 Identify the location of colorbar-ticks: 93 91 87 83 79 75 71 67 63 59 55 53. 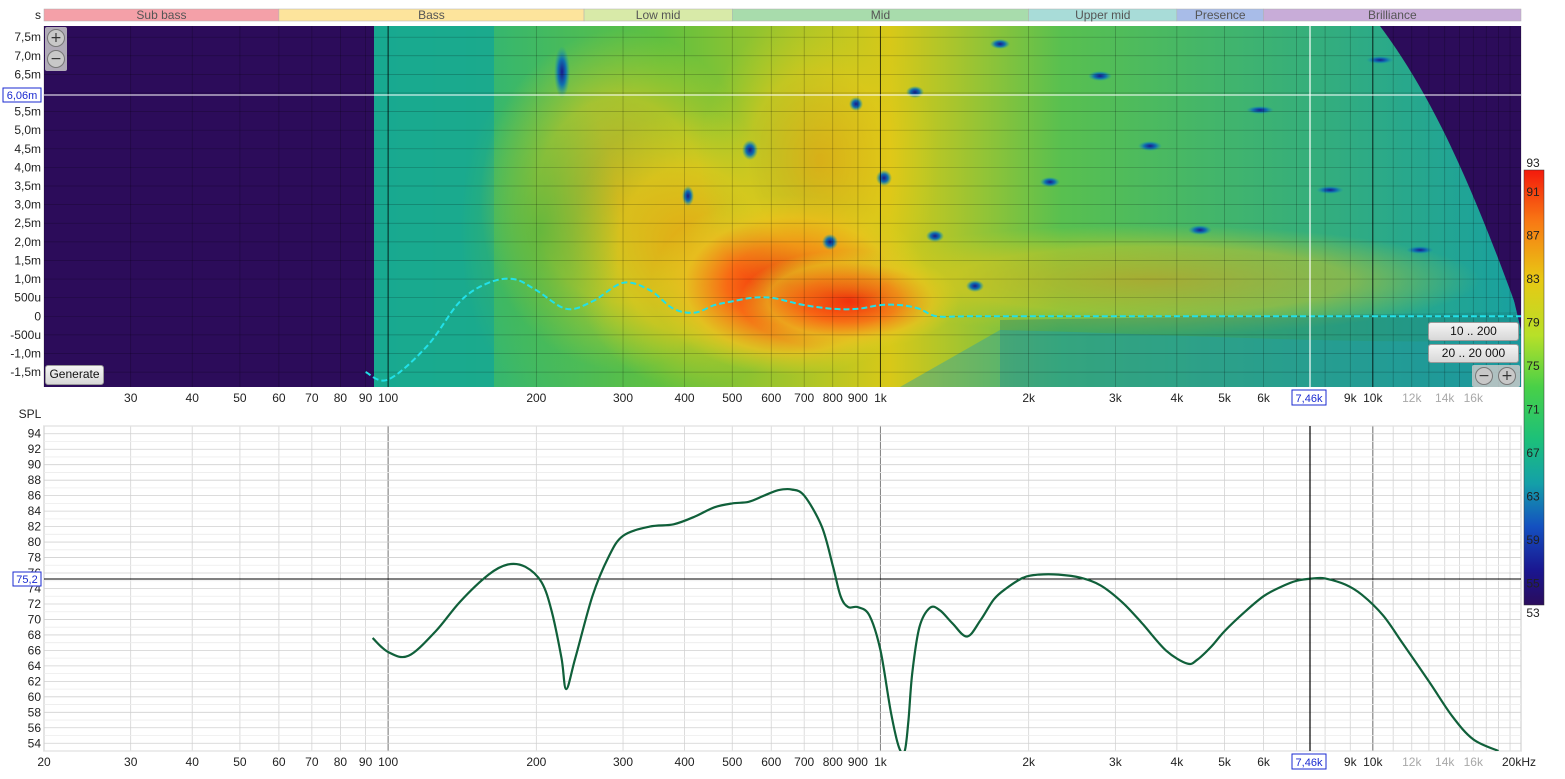
(1533, 388).